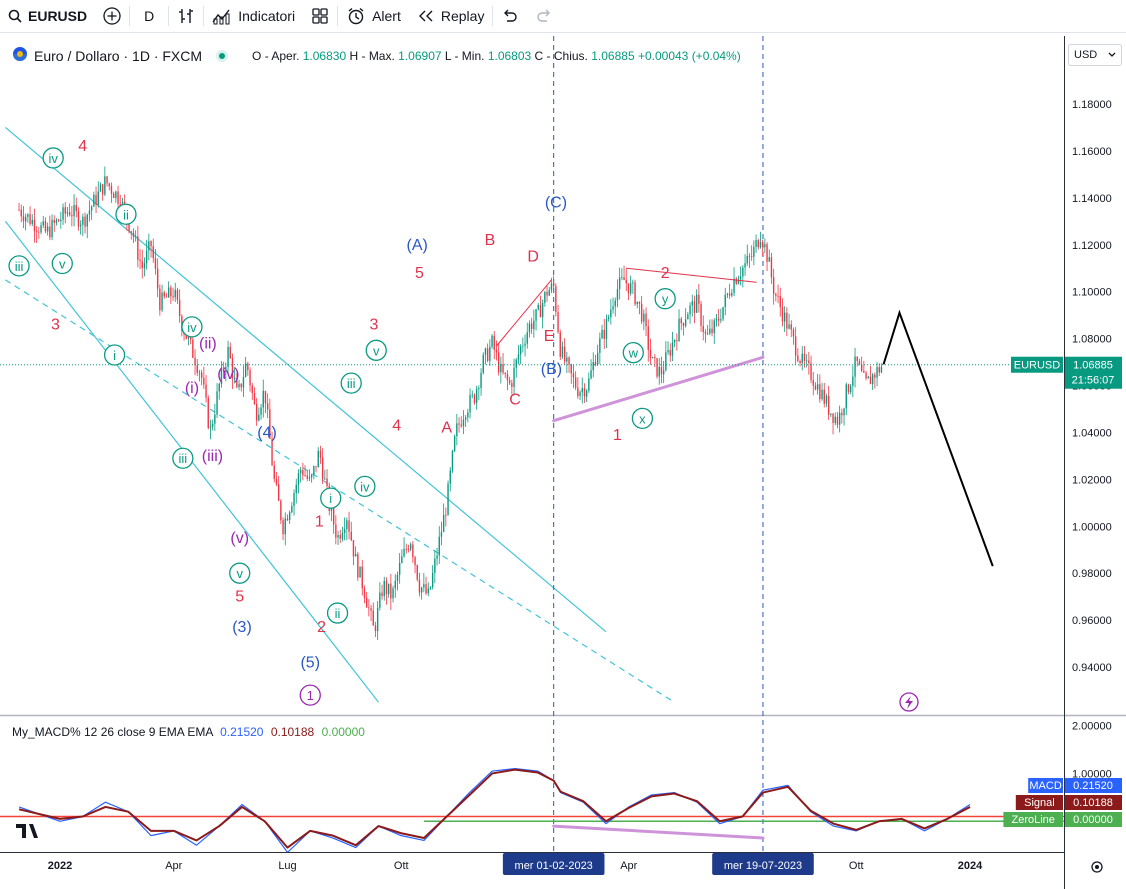 The width and height of the screenshot is (1126, 889). Describe the element at coordinates (320, 16) in the screenshot. I see `layouts-button` at that location.